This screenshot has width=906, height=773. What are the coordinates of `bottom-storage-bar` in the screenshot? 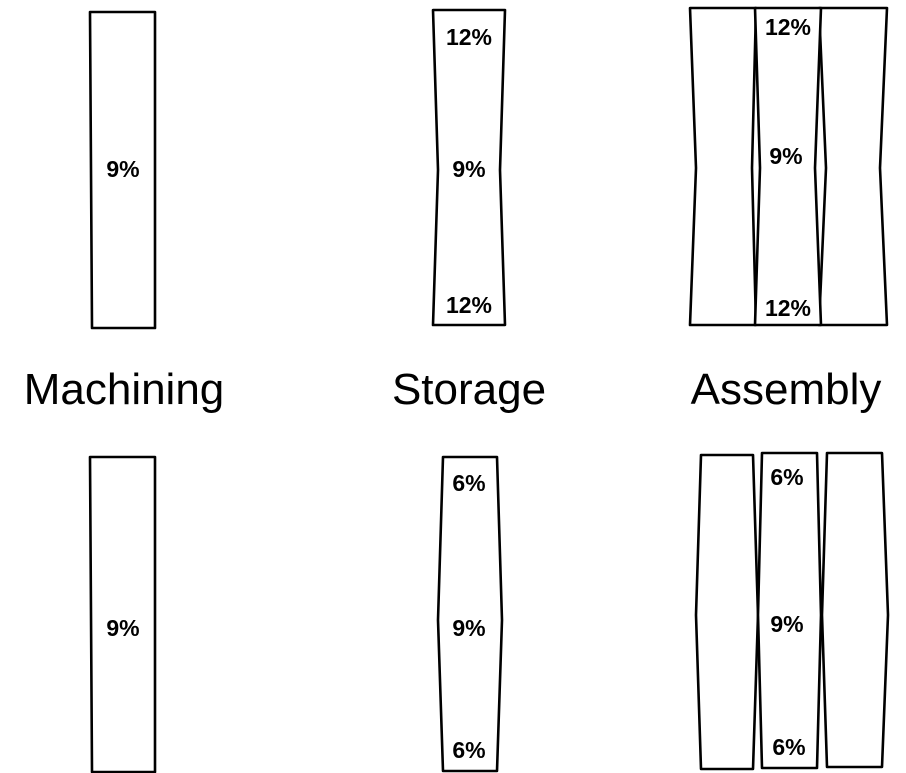 It's located at (470, 614).